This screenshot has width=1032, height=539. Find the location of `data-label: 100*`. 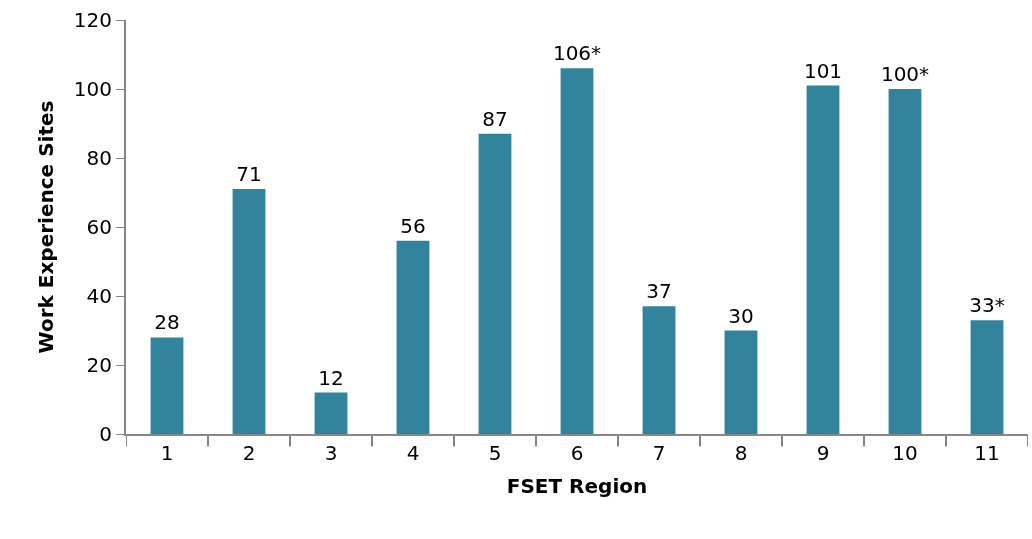

data-label: 100* is located at coordinates (905, 74).